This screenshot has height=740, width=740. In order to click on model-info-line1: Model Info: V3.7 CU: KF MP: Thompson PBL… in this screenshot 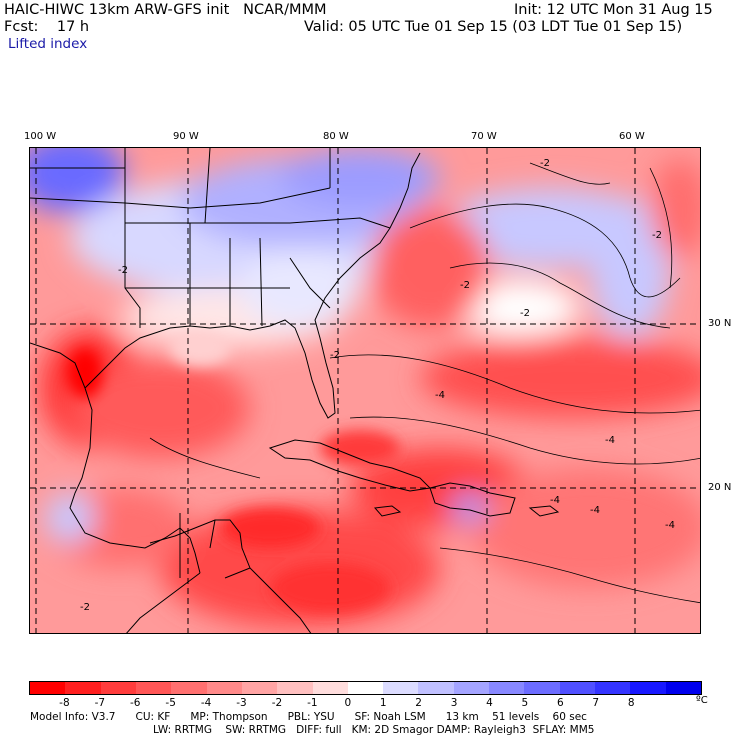, I will do `click(308, 717)`.